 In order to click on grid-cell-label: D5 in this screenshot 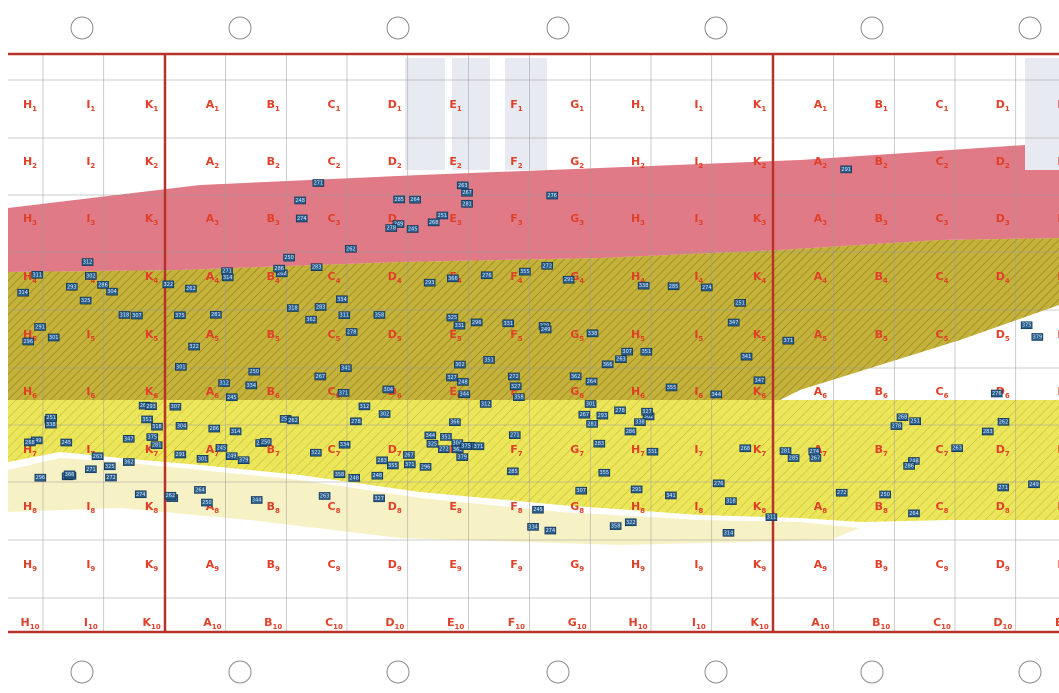, I will do `click(1003, 335)`.